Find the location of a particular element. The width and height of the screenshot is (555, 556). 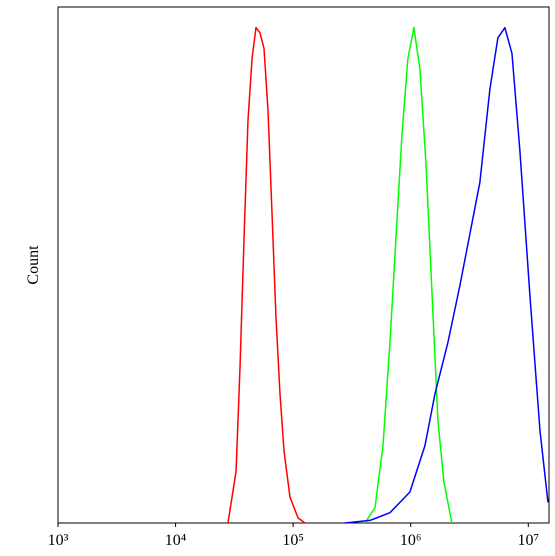

x-tick-label: 10³ is located at coordinates (58, 540).